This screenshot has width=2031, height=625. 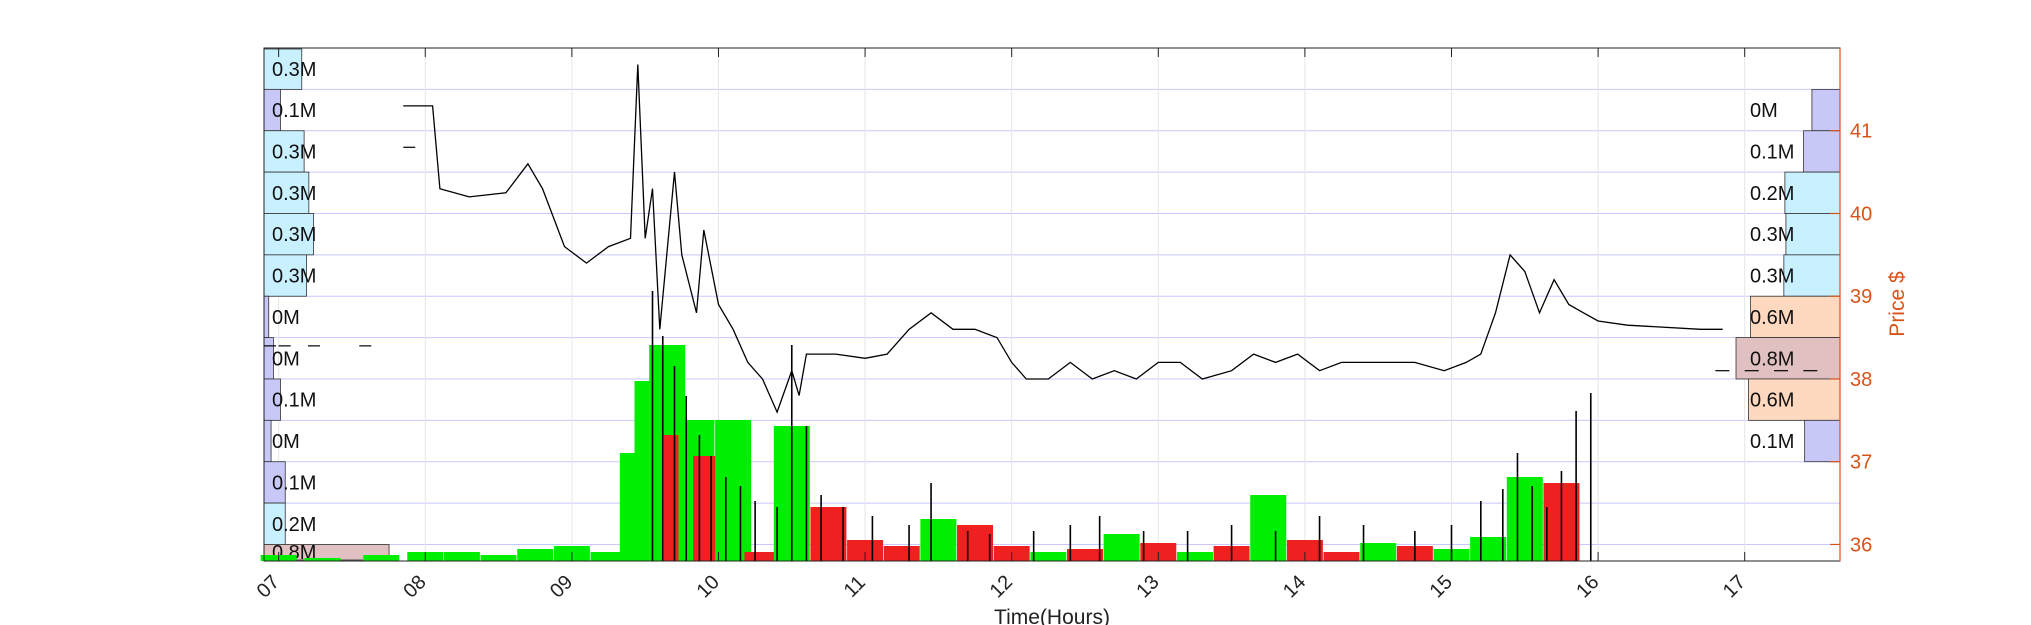 I want to click on y-tick-label: 38, so click(x=1861, y=380).